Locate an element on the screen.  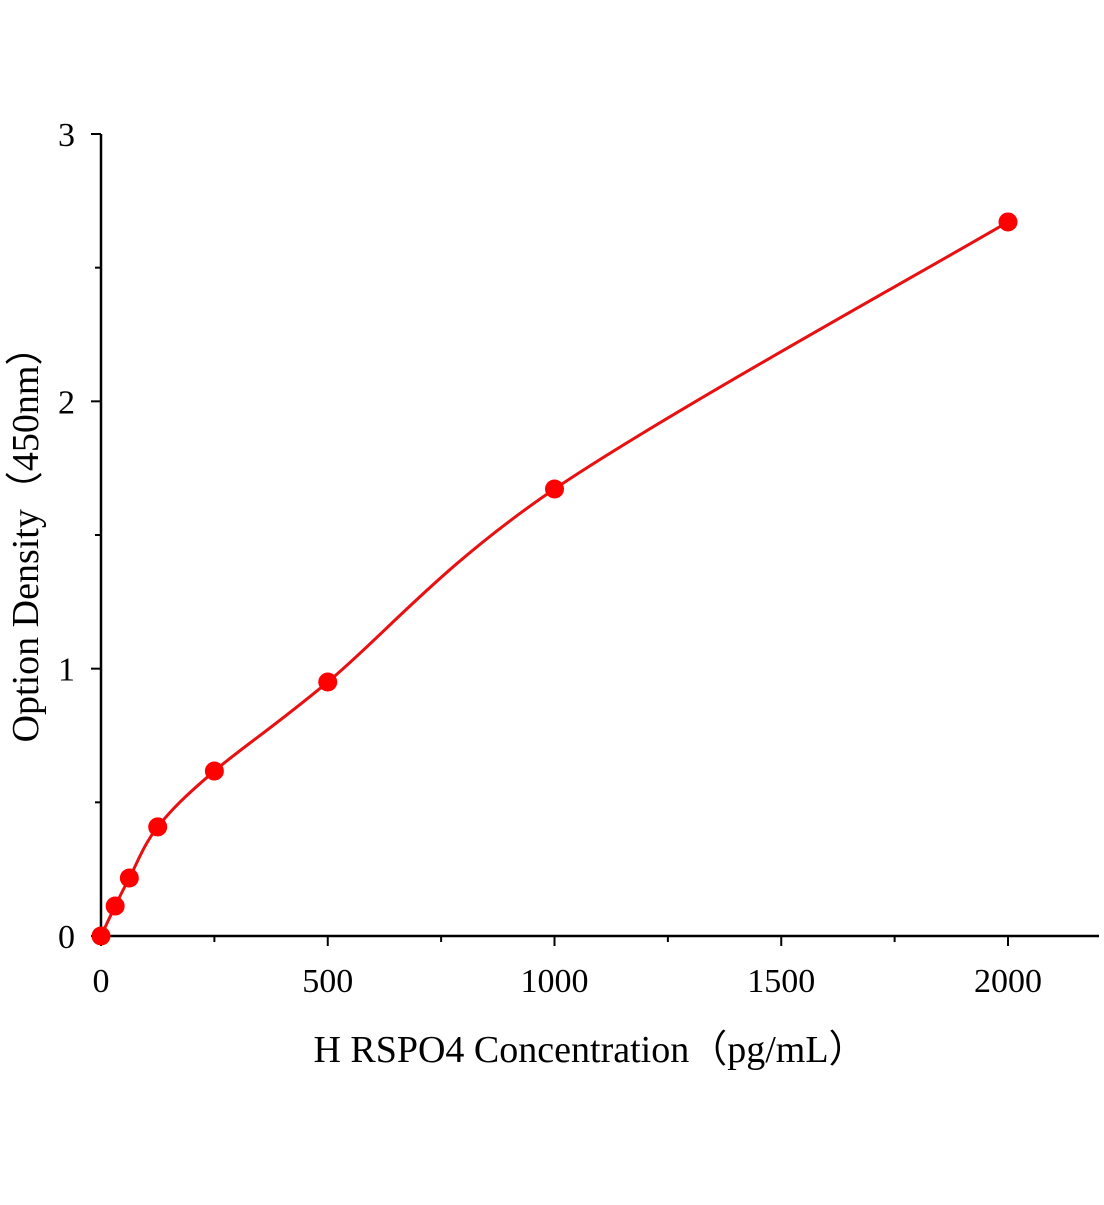
y-tick-label: 1 is located at coordinates (66, 670).